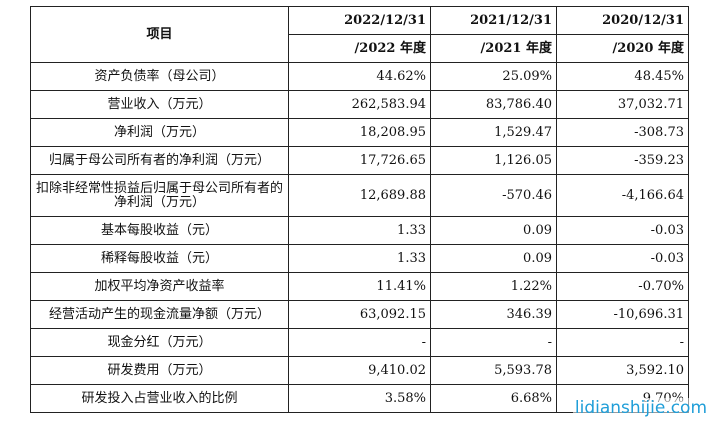 This screenshot has width=723, height=434. I want to click on cell-value: 63,092.15, so click(359, 314).